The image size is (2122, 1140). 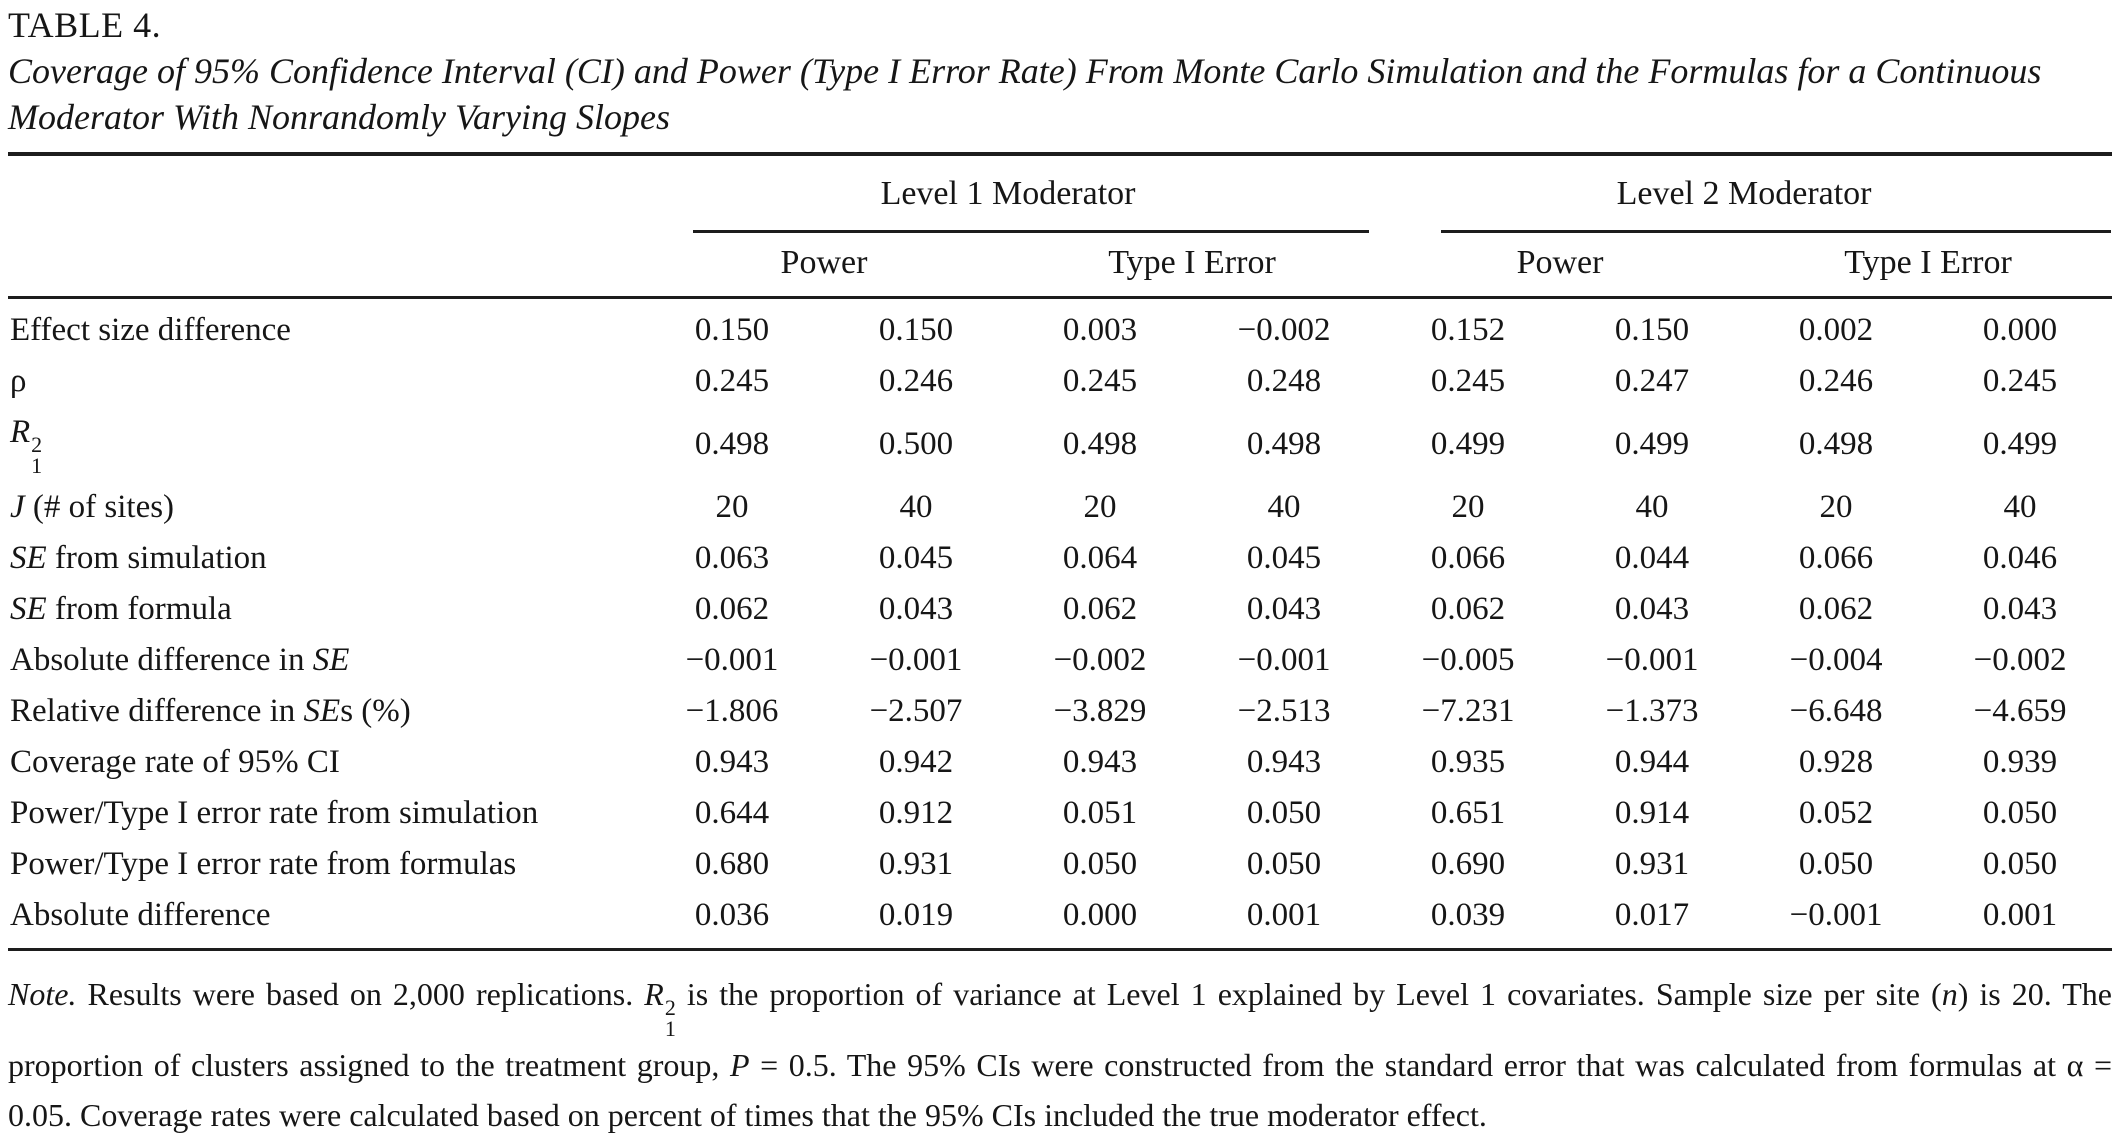 What do you see at coordinates (916, 443) in the screenshot?
I see `data-cell: 0.500` at bounding box center [916, 443].